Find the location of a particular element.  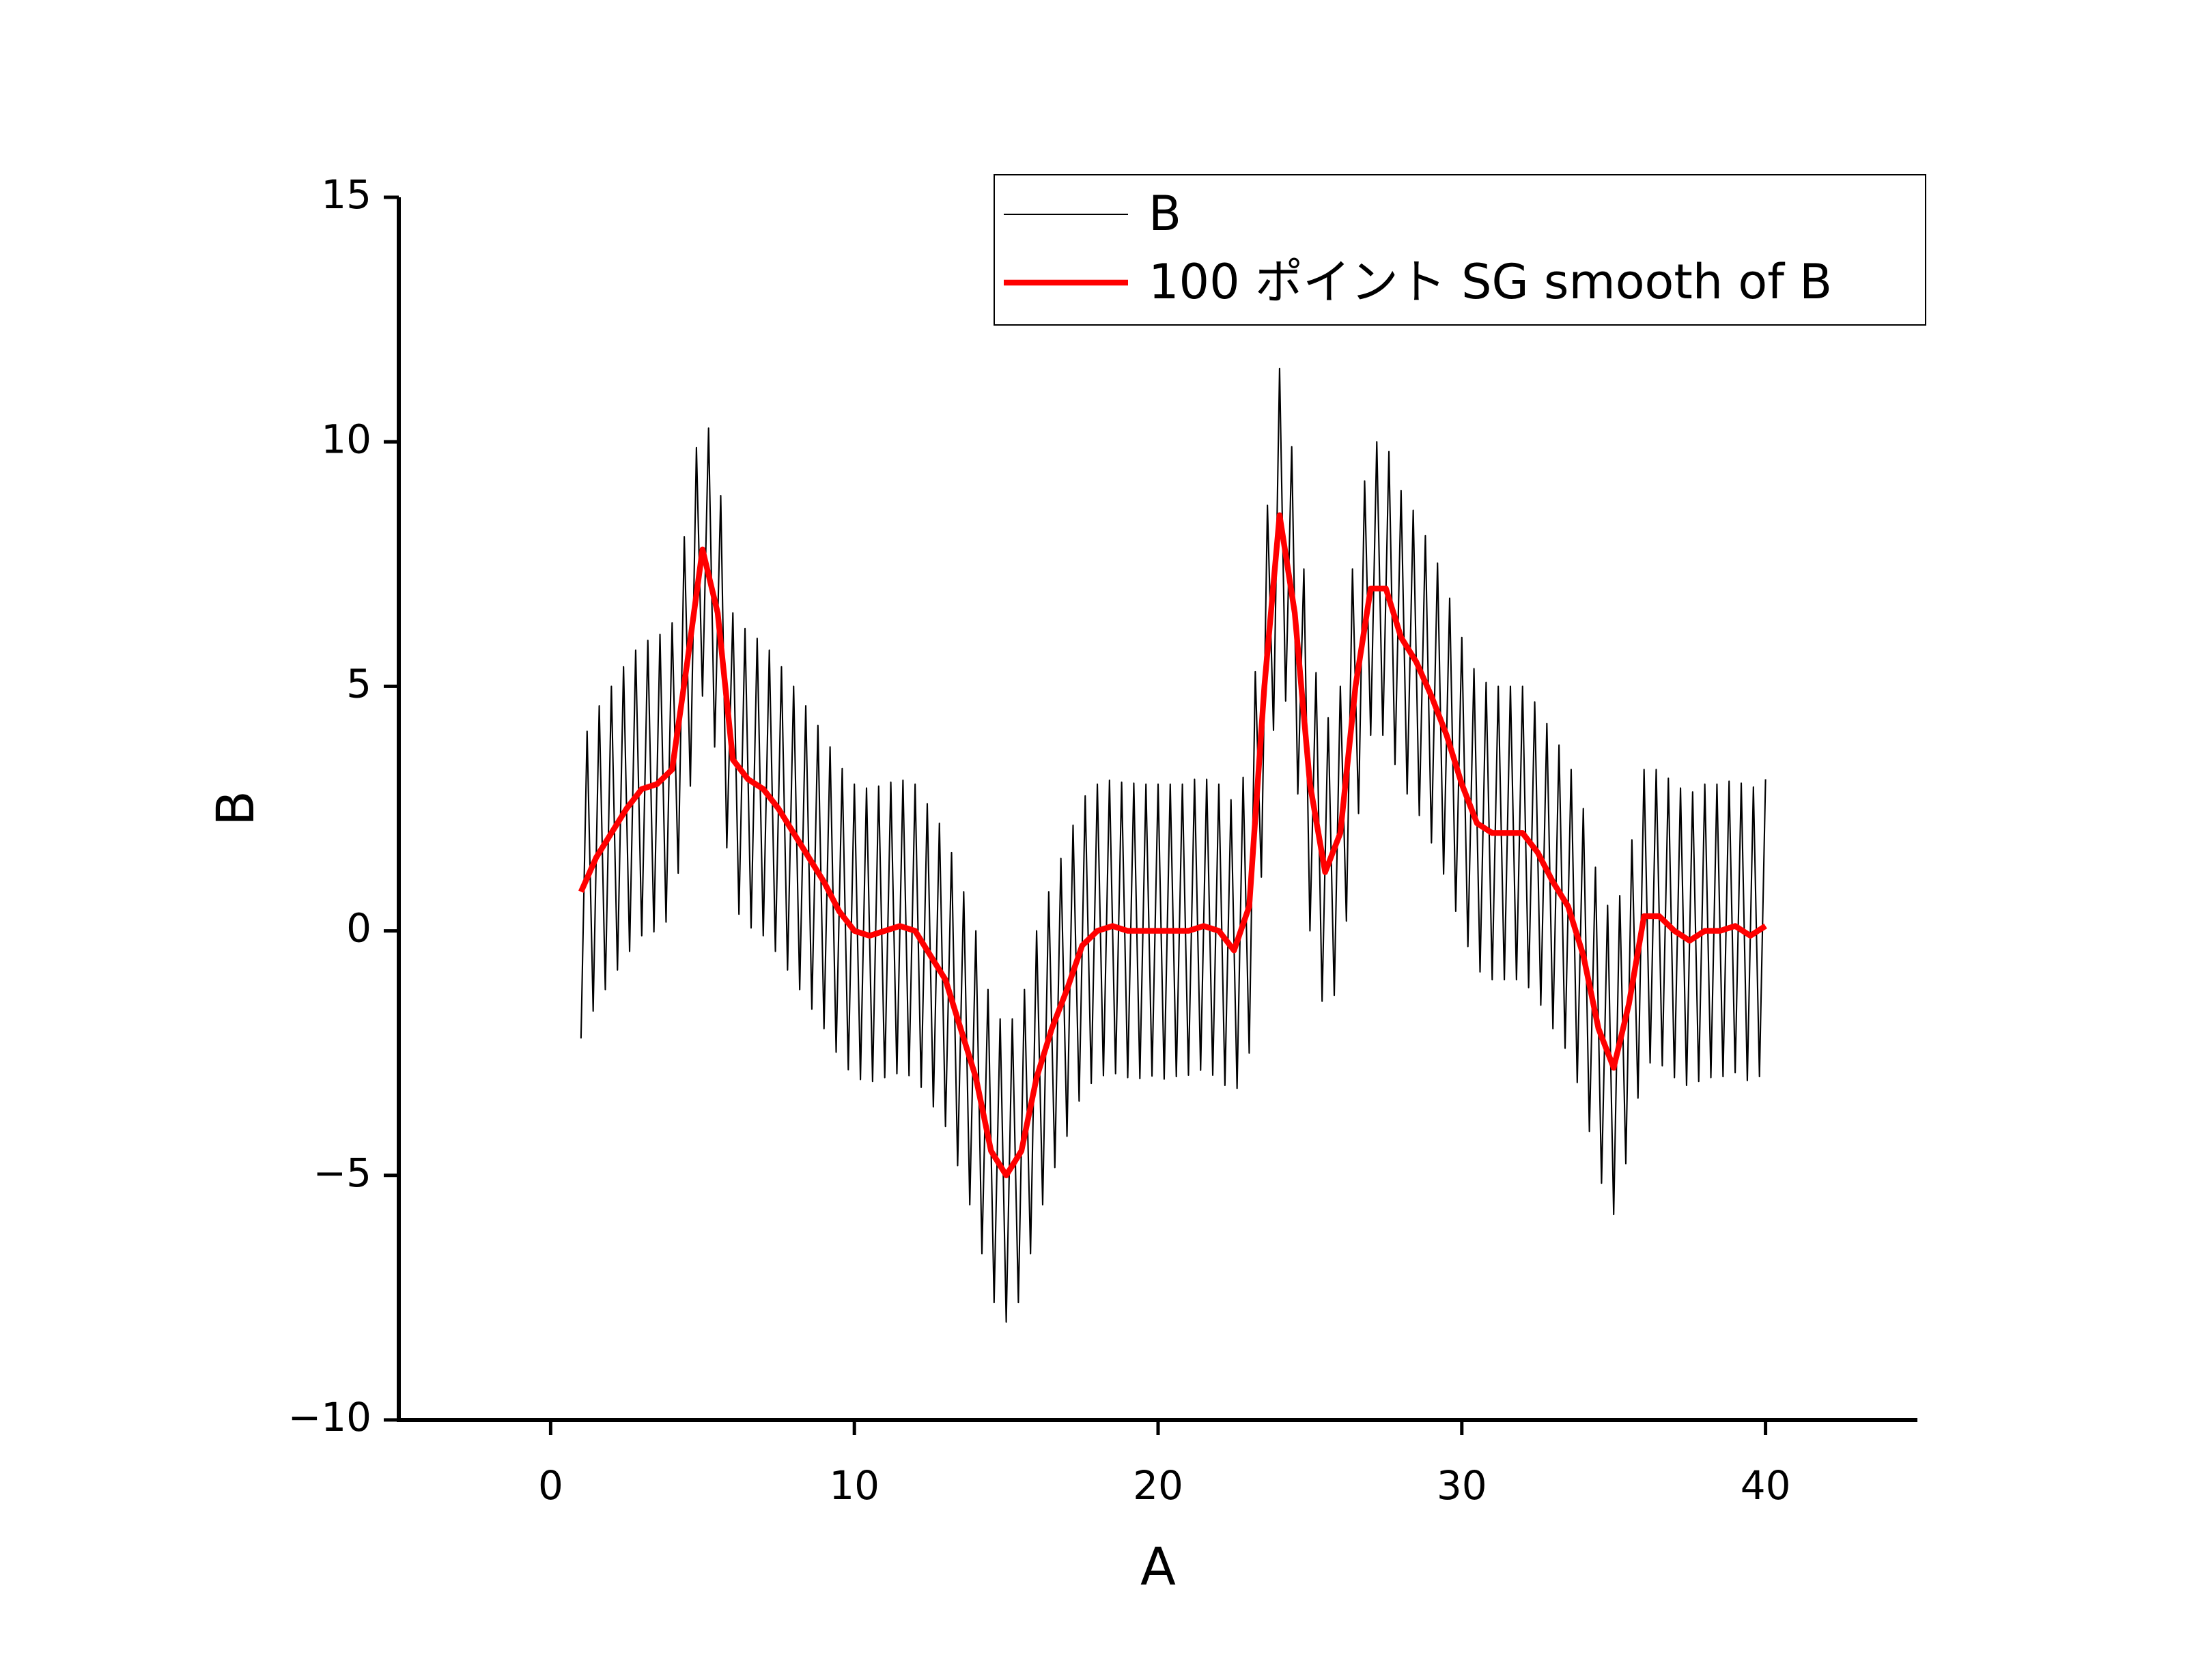

y-tick-label: −10 is located at coordinates (329, 1417).